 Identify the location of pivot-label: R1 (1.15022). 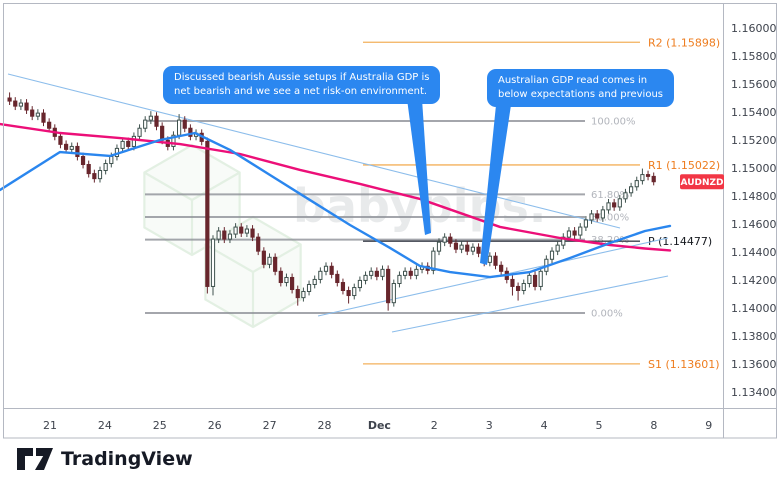
(684, 165).